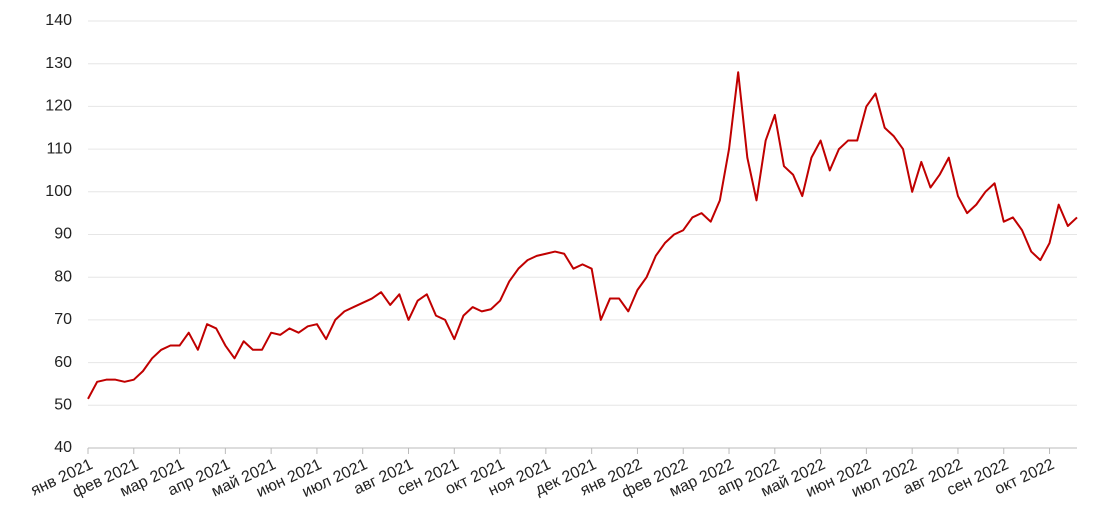 Image resolution: width=1100 pixels, height=526 pixels. Describe the element at coordinates (58, 191) in the screenshot. I see `y-tick-label: 100` at that location.